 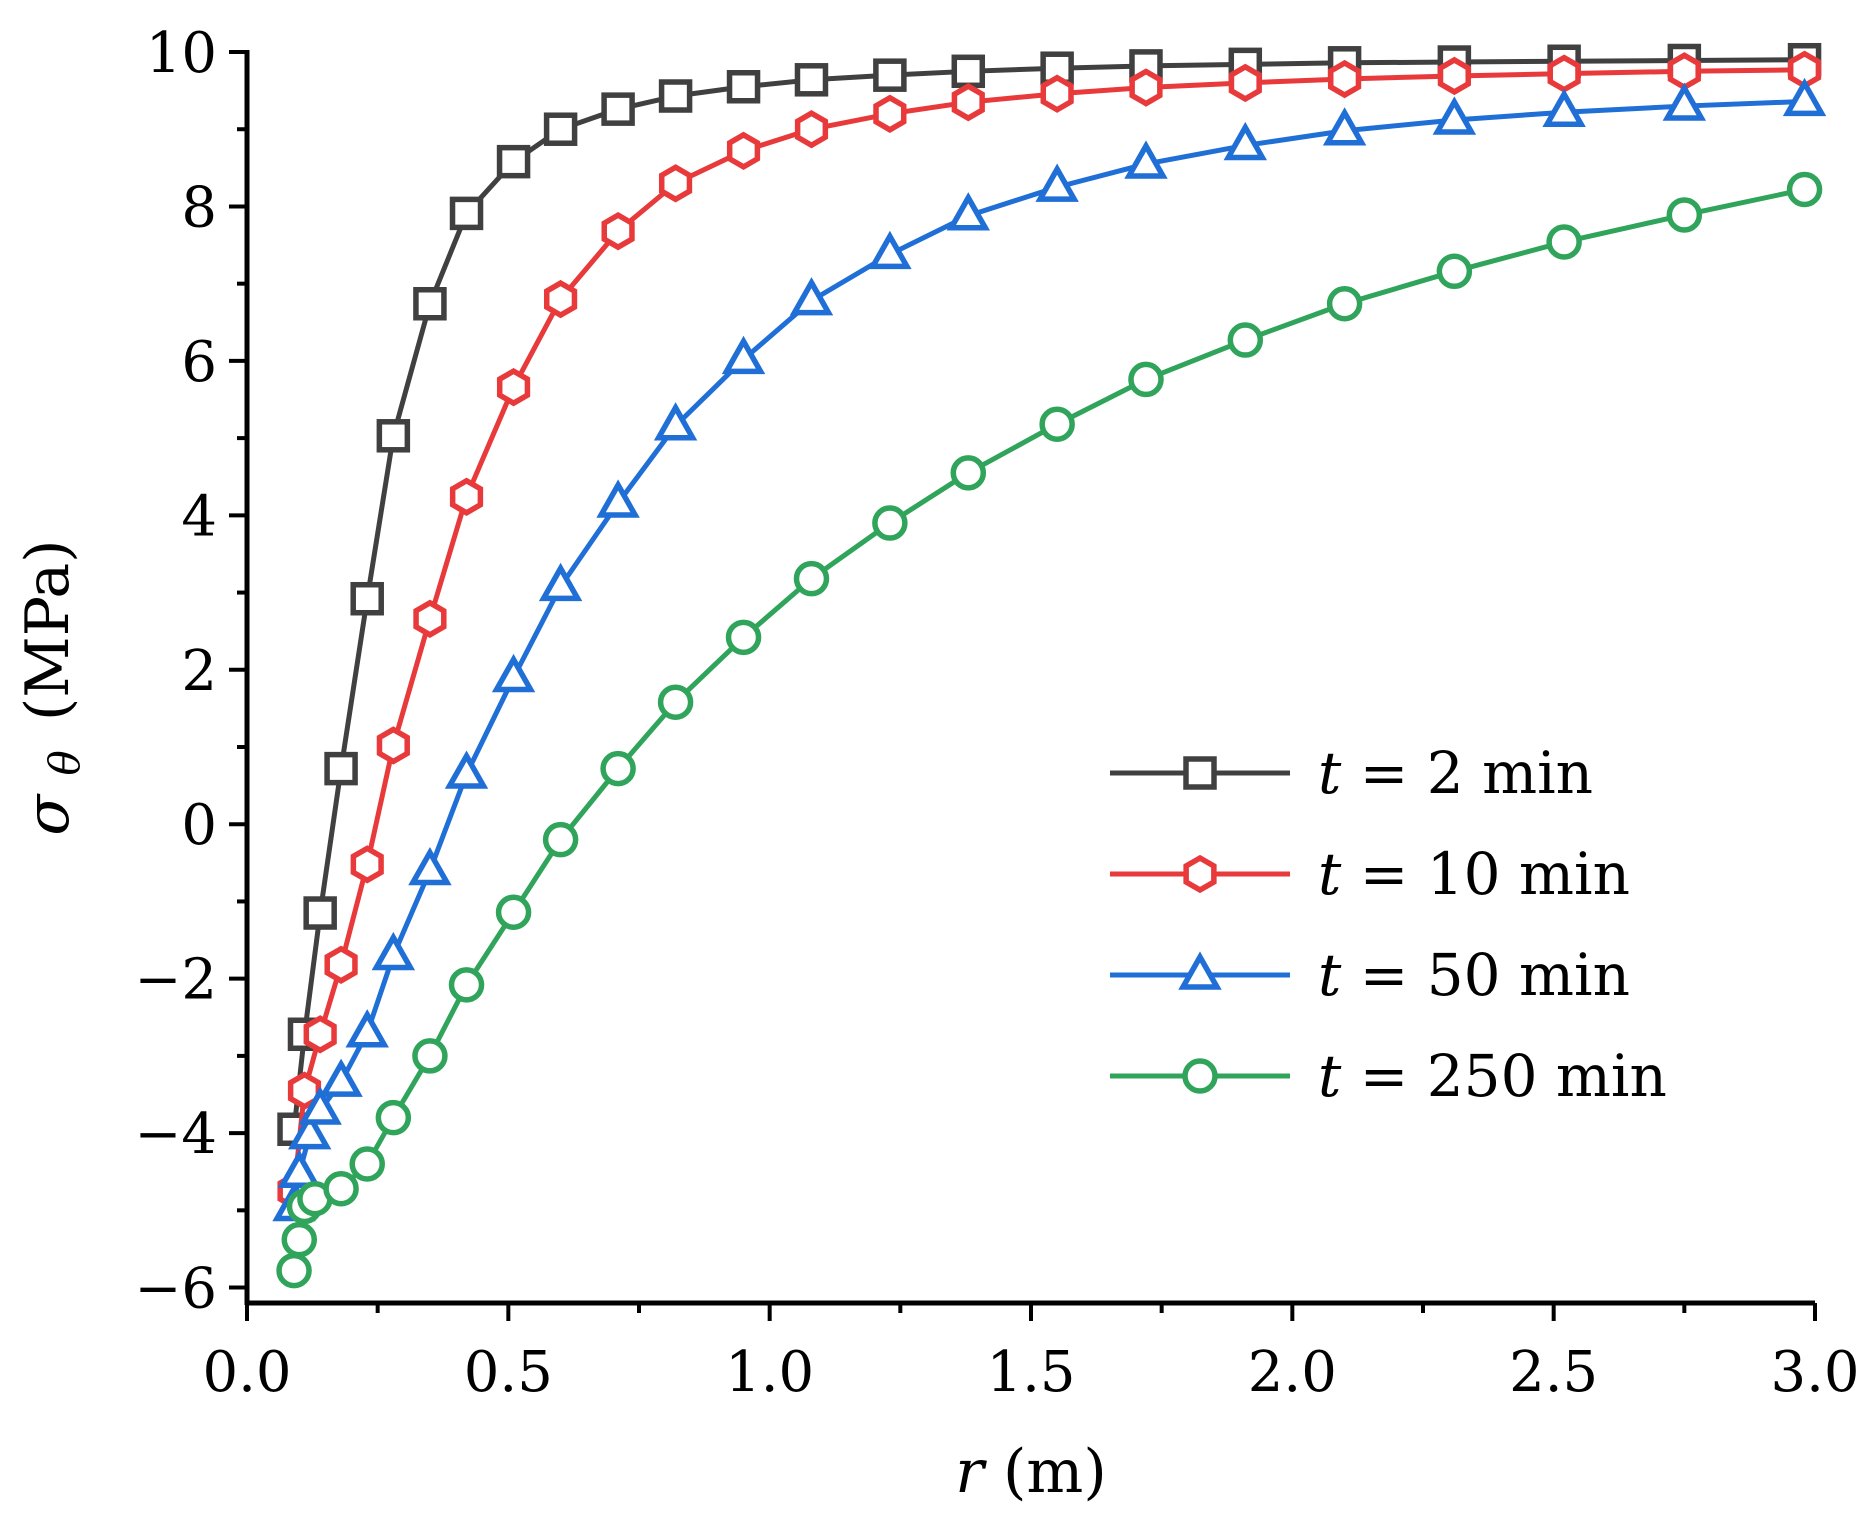 What do you see at coordinates (1292, 1372) in the screenshot?
I see `x-tick-label: 2.0` at bounding box center [1292, 1372].